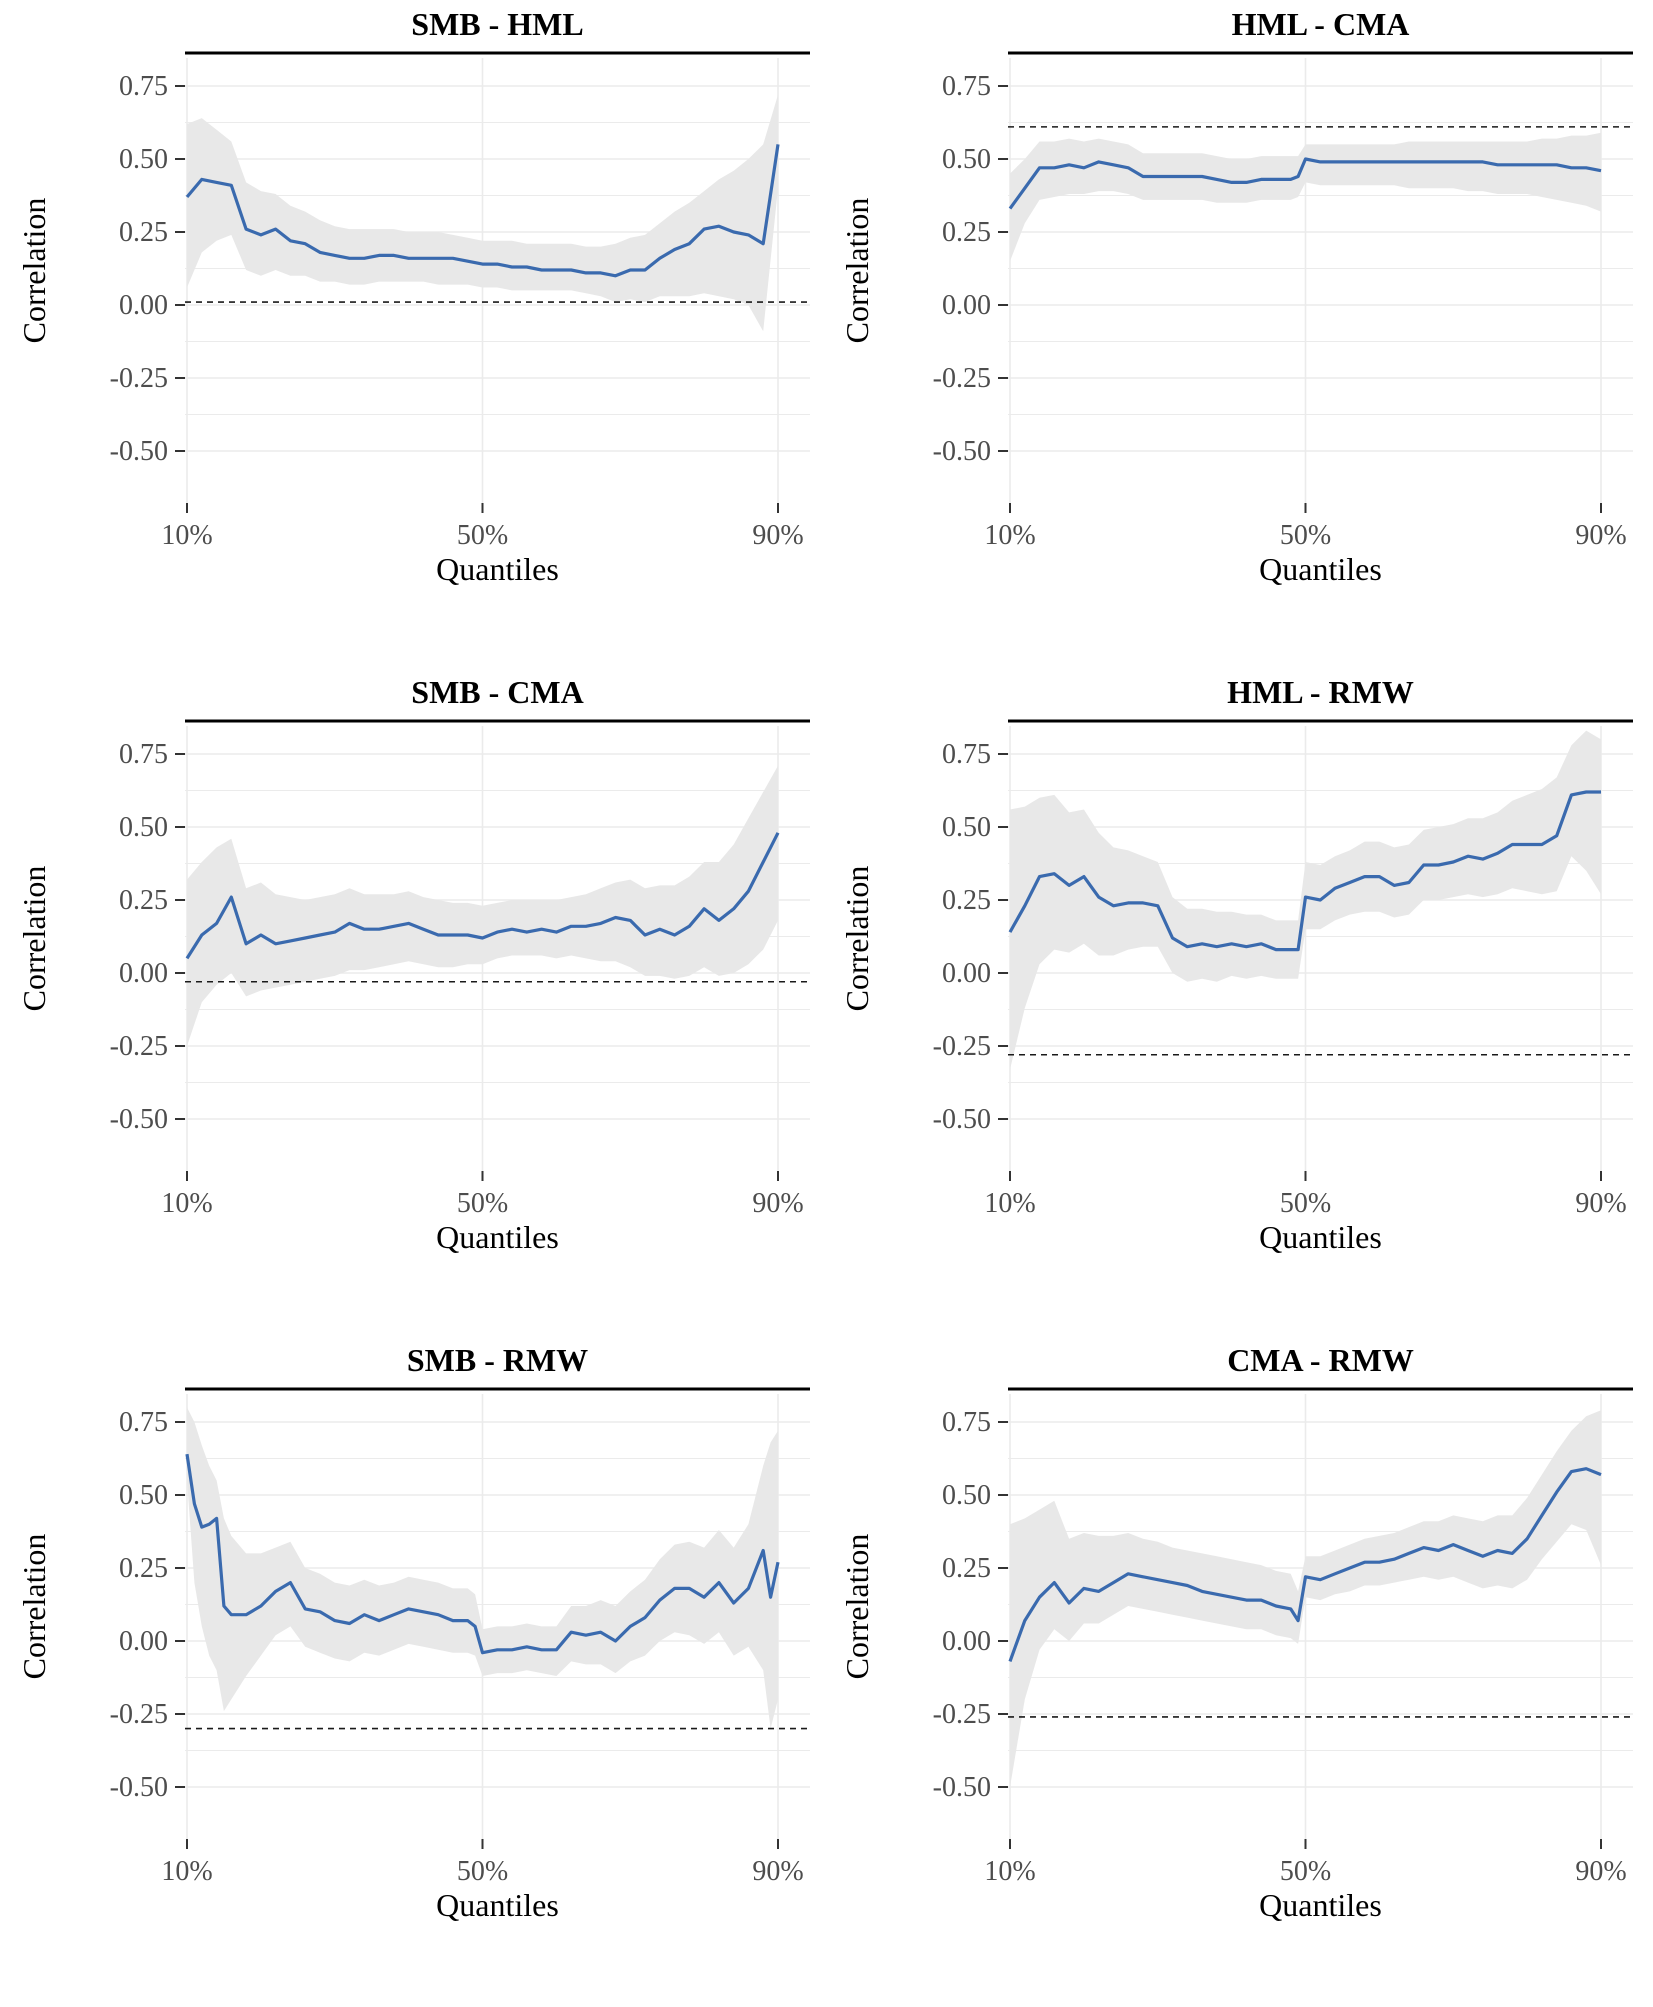  Describe the element at coordinates (1320, 692) in the screenshot. I see `panel-title: HML - RMW` at that location.